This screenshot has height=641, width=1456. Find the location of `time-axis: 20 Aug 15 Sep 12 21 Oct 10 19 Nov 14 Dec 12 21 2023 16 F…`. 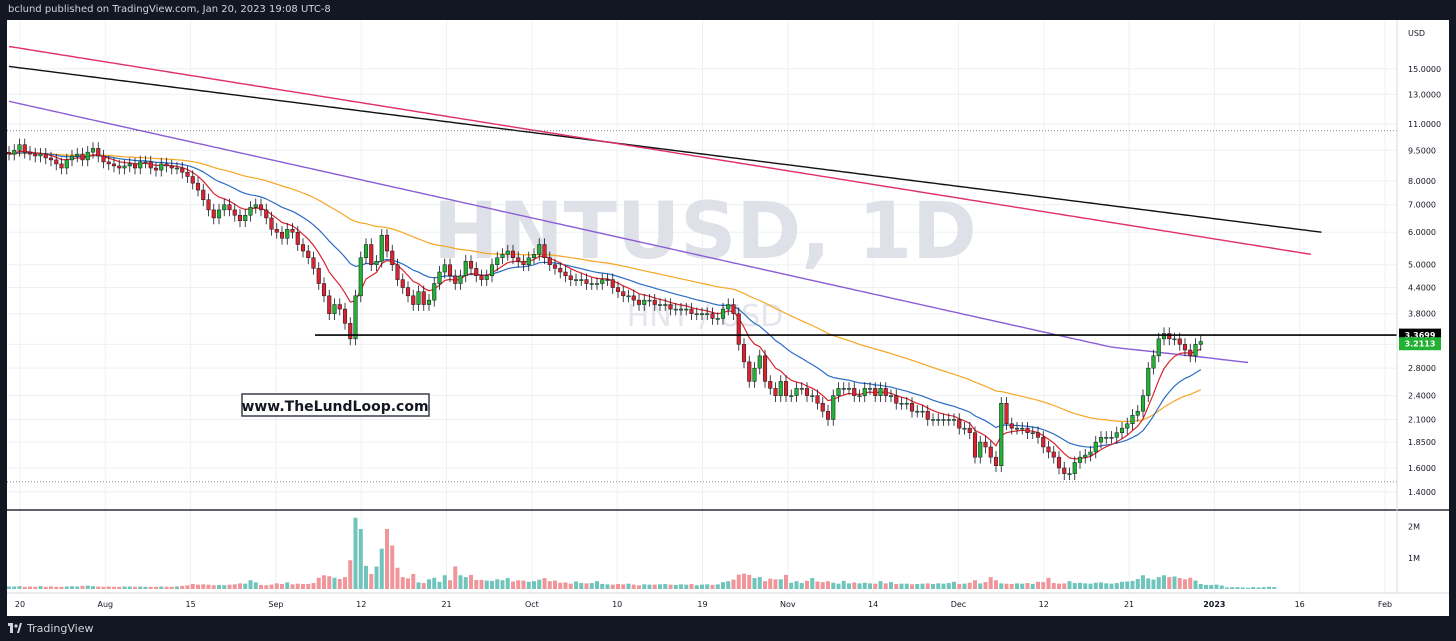

time-axis: 20 Aug 15 Sep 12 21 Oct 10 19 Nov 14 Dec 12 21 2023 16 F… is located at coordinates (703, 604).